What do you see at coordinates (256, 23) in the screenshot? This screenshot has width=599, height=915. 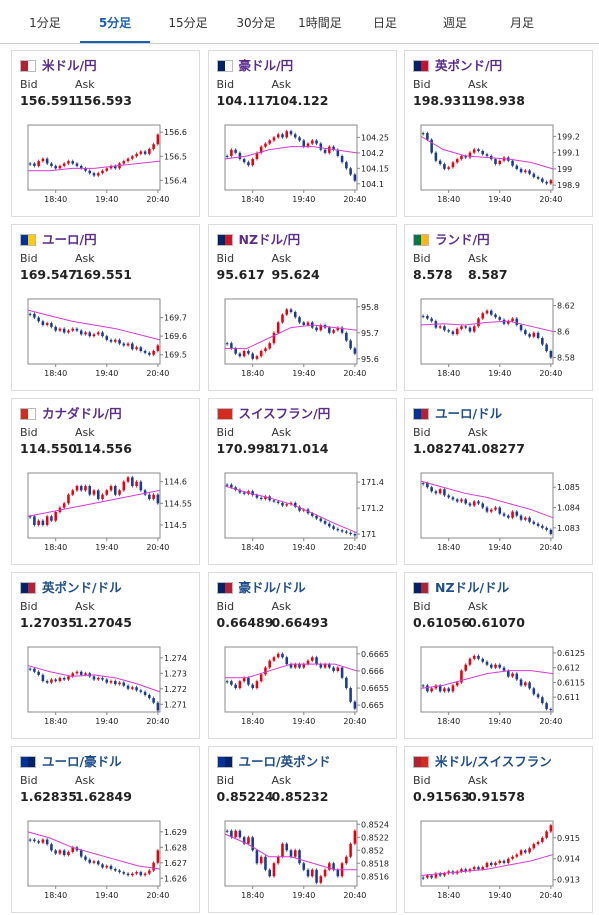 I see `tab: 30分足` at bounding box center [256, 23].